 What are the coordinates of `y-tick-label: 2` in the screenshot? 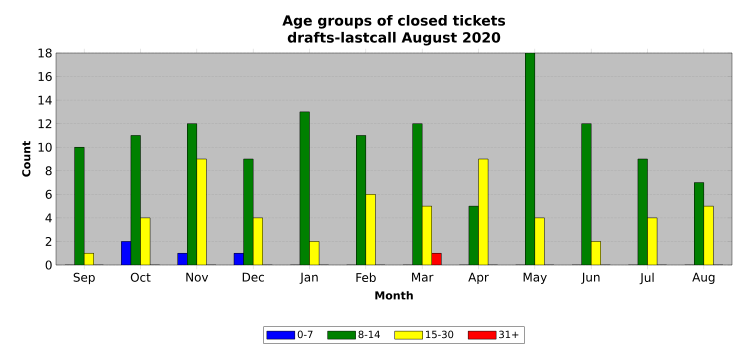 It's located at (49, 241).